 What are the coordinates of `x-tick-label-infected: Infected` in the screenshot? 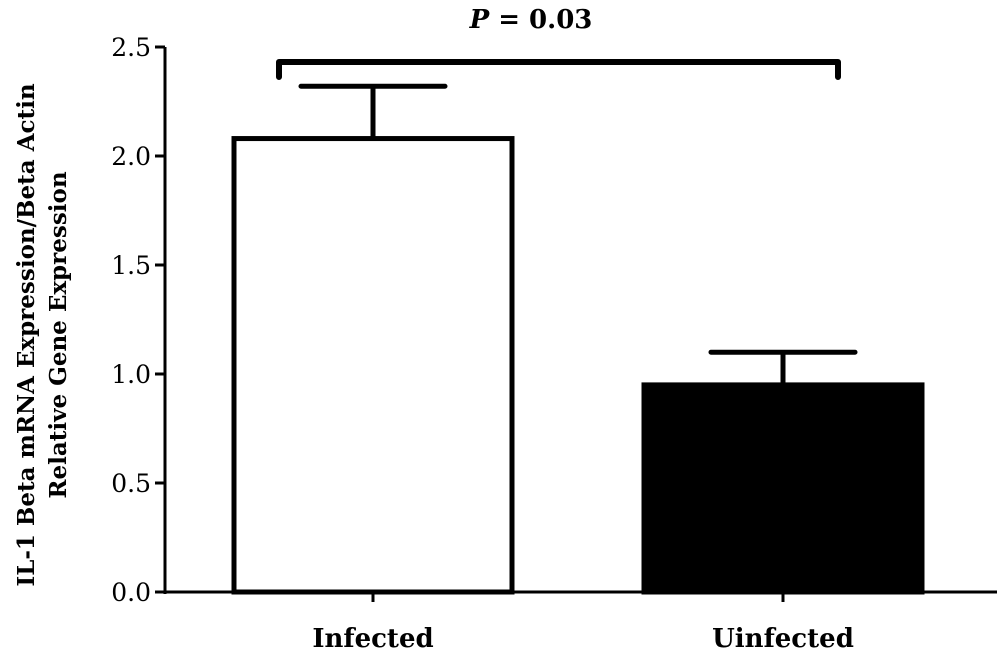 It's located at (372, 639).